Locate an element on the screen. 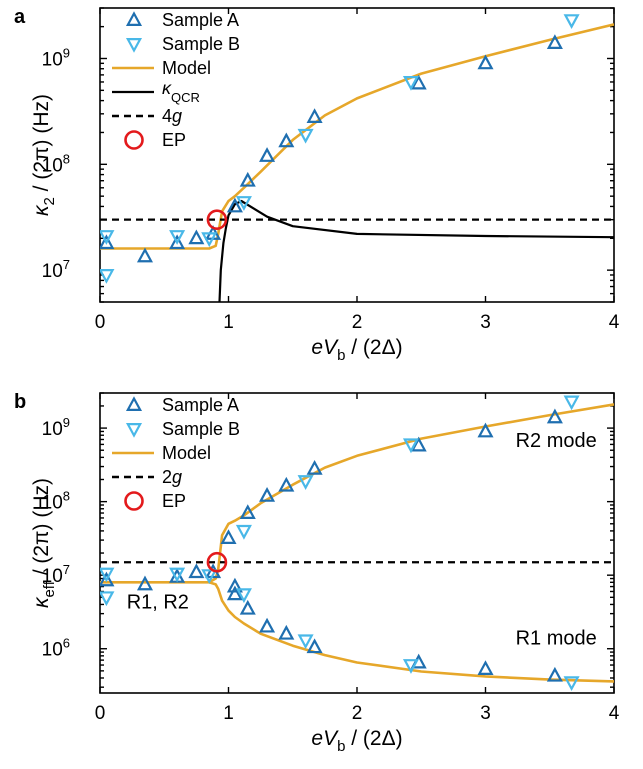 The image size is (643, 769). panel-a-legend-threshold-num: 4 is located at coordinates (167, 116).